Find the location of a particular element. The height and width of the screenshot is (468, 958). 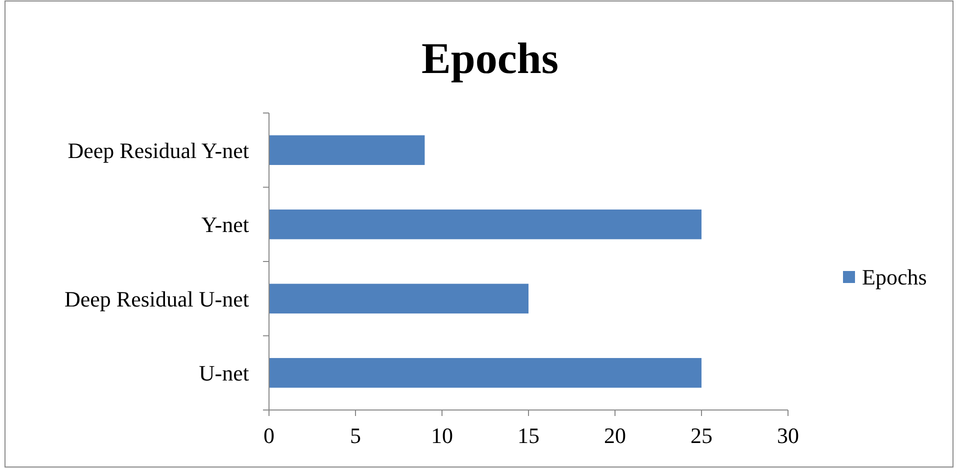

legend-label: Epochs is located at coordinates (894, 277).